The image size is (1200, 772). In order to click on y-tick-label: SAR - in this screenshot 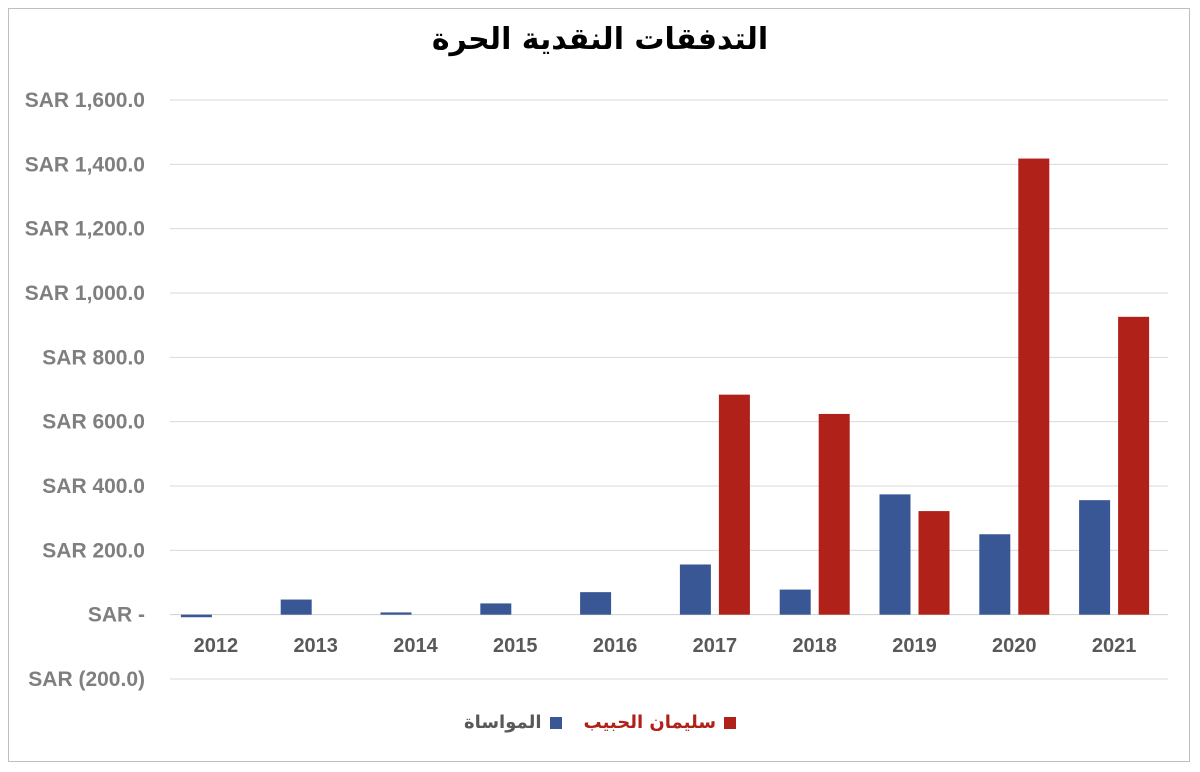, I will do `click(116, 615)`.